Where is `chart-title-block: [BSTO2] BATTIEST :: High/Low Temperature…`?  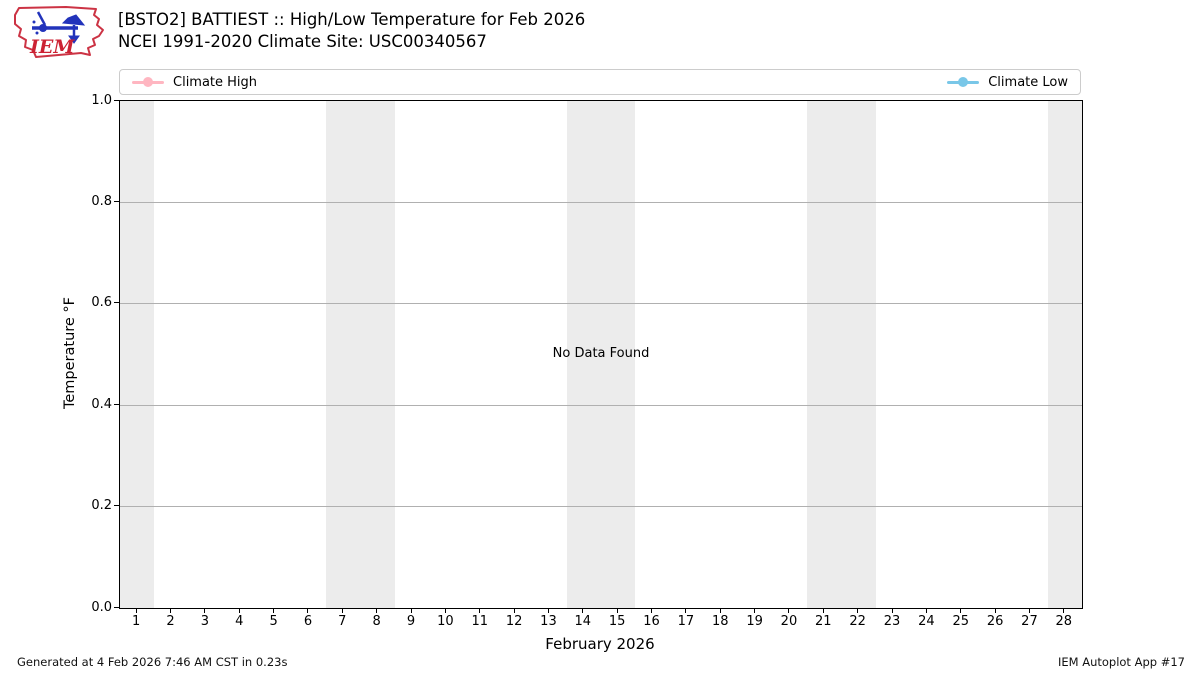
chart-title-block: [BSTO2] BATTIEST :: High/Low Temperature… is located at coordinates (351, 31).